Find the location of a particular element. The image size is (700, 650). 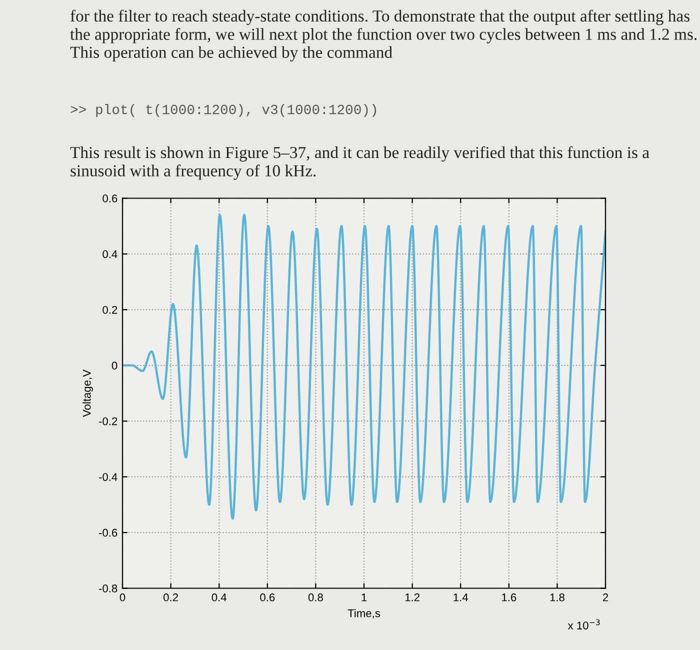

x-axis-title: Time,s is located at coordinates (364, 613).